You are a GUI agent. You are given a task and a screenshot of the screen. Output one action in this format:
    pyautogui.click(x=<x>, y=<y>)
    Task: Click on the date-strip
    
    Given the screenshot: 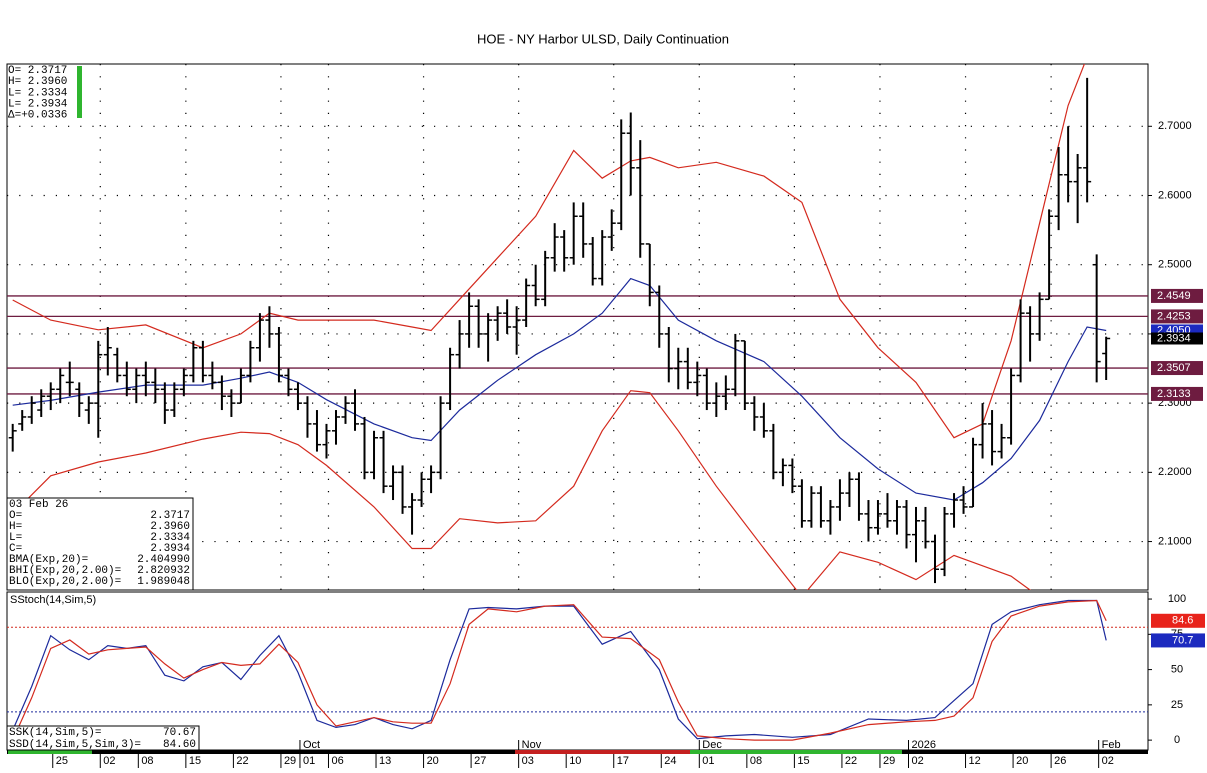 What is the action you would take?
    pyautogui.click(x=577, y=752)
    